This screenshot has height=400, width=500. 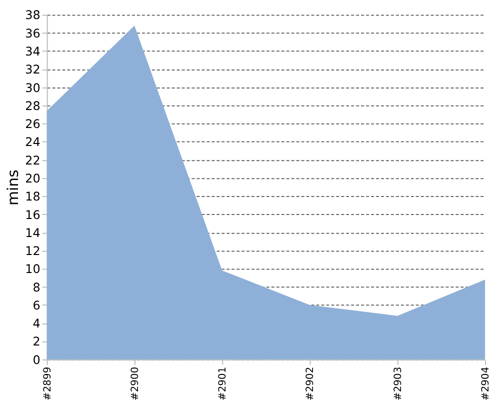 What do you see at coordinates (32, 215) in the screenshot?
I see `y-tick-label: 16` at bounding box center [32, 215].